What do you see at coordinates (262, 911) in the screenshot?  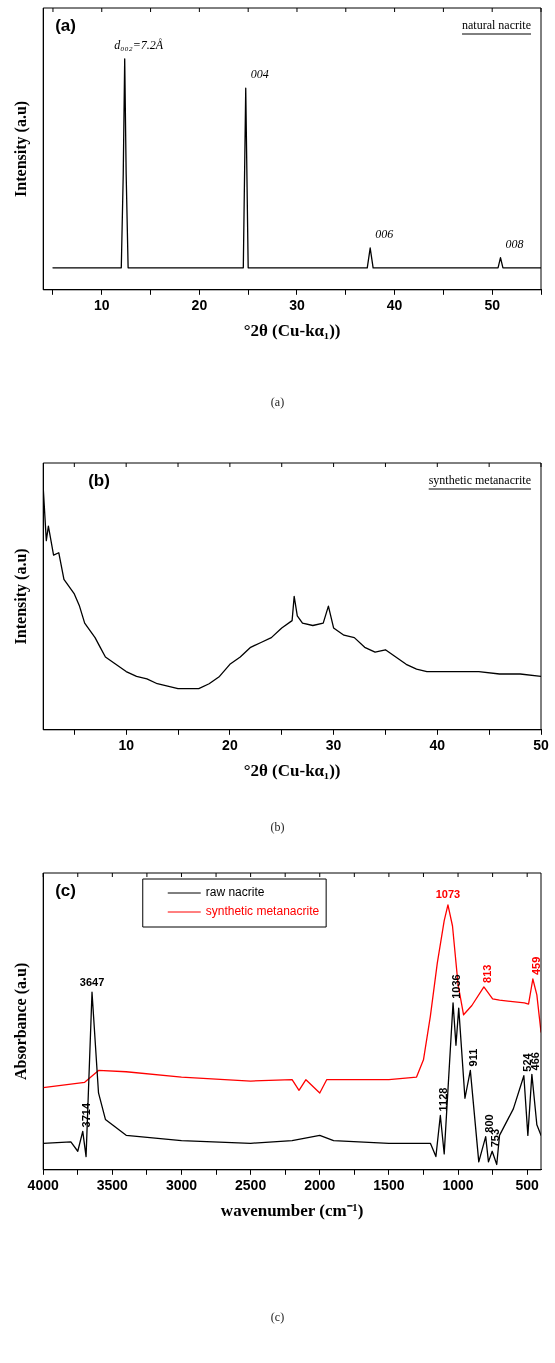 I see `legend-label: synthetic metanacrite` at bounding box center [262, 911].